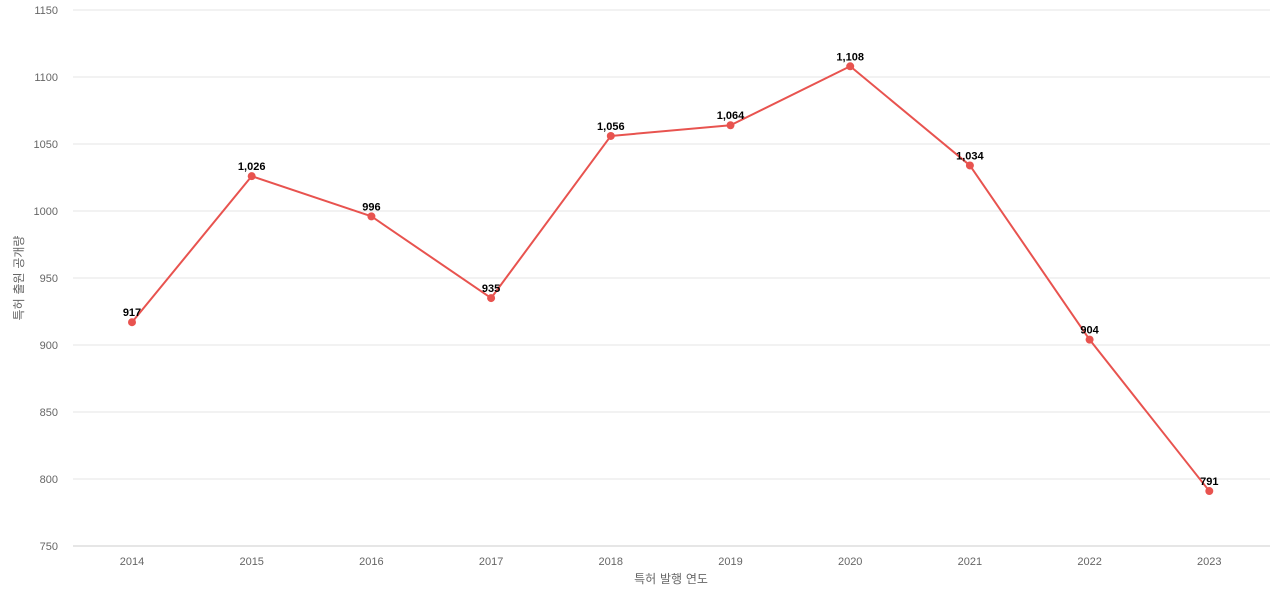  Describe the element at coordinates (371, 207) in the screenshot. I see `data-label: 996` at that location.